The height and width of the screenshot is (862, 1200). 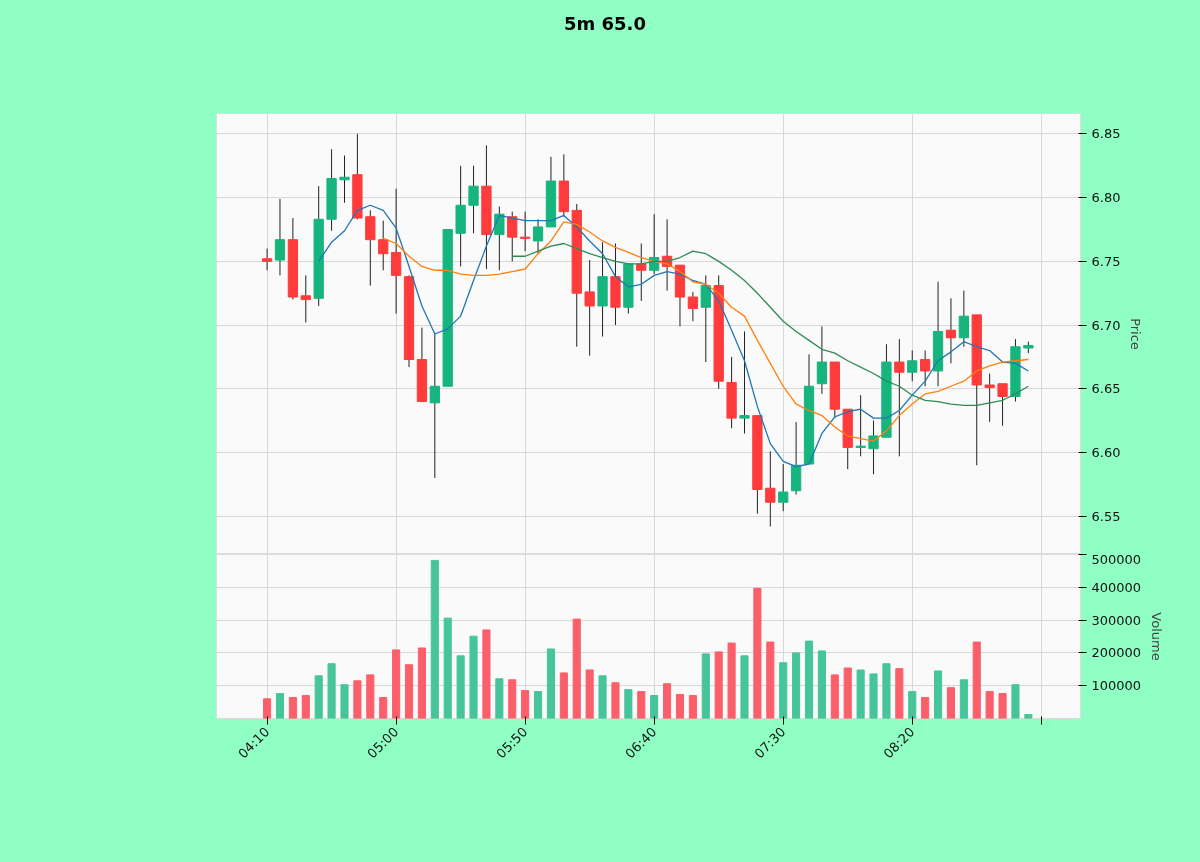 What do you see at coordinates (1106, 198) in the screenshot?
I see `y-tick-label: 6.80` at bounding box center [1106, 198].